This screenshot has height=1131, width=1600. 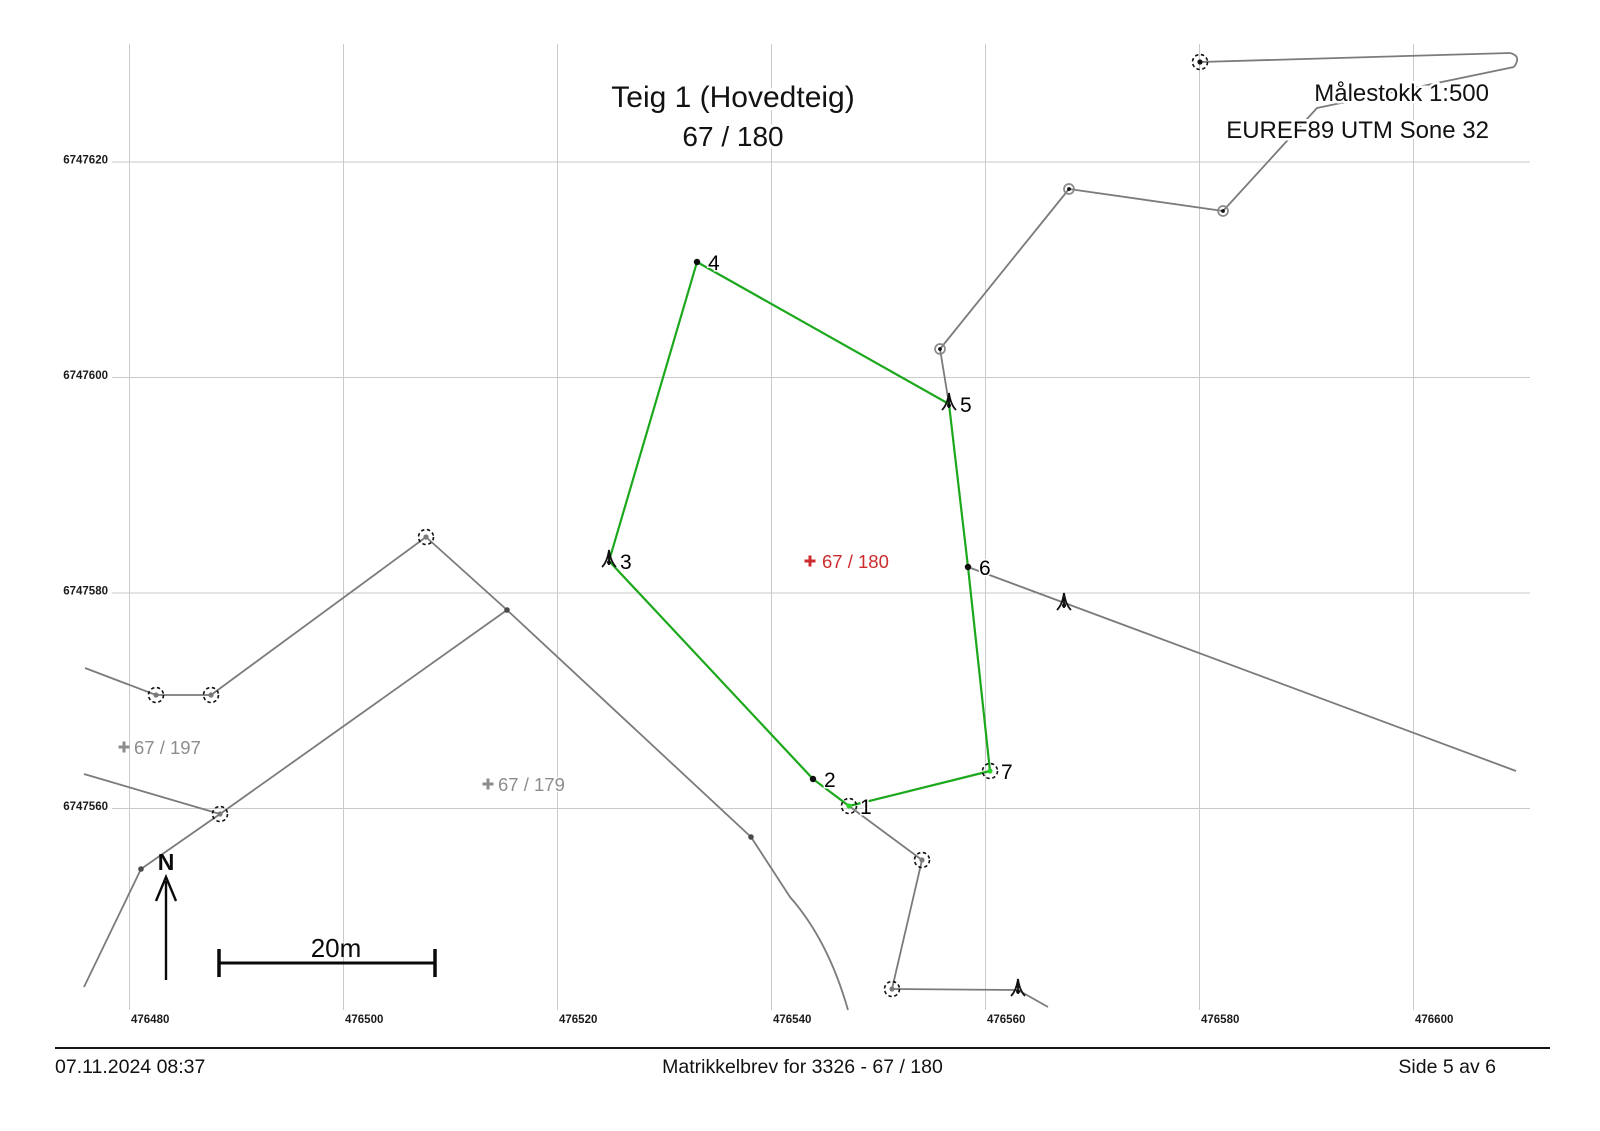 What do you see at coordinates (364, 1020) in the screenshot?
I see `x-axis-label: 476500` at bounding box center [364, 1020].